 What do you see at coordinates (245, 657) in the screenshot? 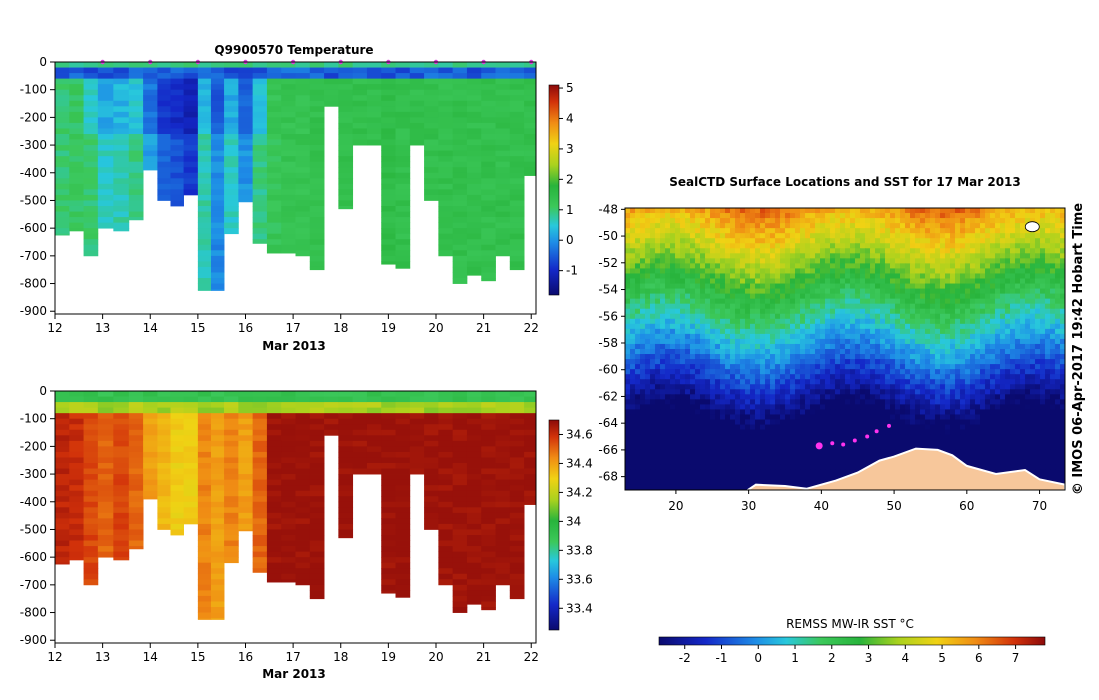
I see `x-tick-label: 16` at bounding box center [245, 657].